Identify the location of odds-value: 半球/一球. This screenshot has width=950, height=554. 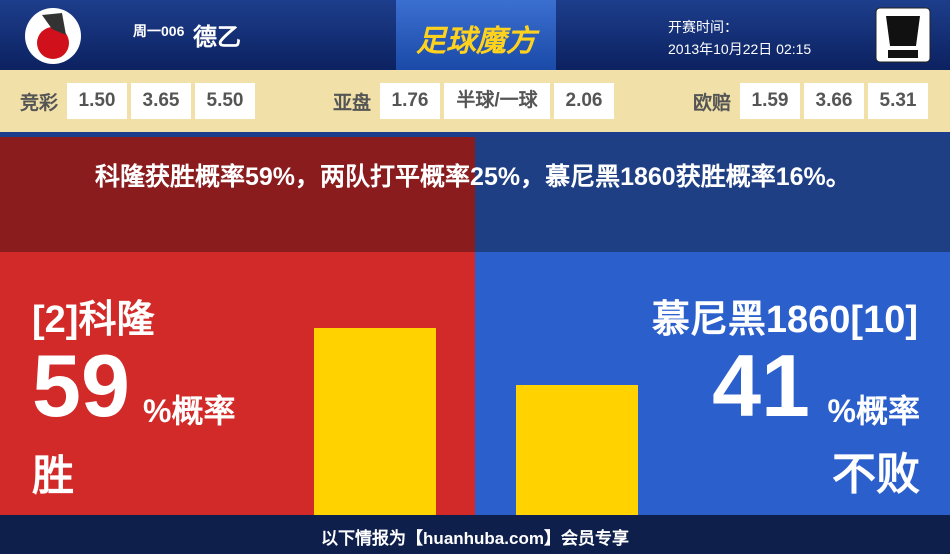
(497, 101).